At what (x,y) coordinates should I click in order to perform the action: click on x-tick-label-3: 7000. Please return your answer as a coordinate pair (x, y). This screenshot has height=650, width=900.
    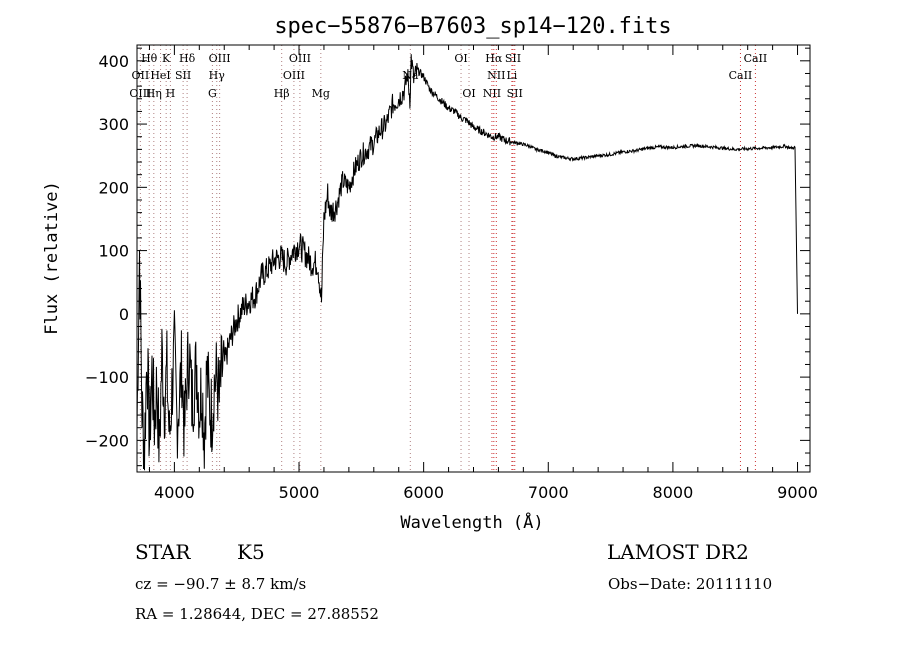
    Looking at the image, I should click on (548, 492).